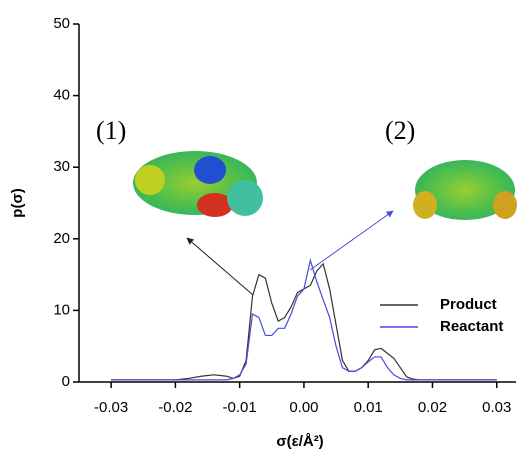  Describe the element at coordinates (17, 202) in the screenshot. I see `y-axis-label: p(σ)` at that location.